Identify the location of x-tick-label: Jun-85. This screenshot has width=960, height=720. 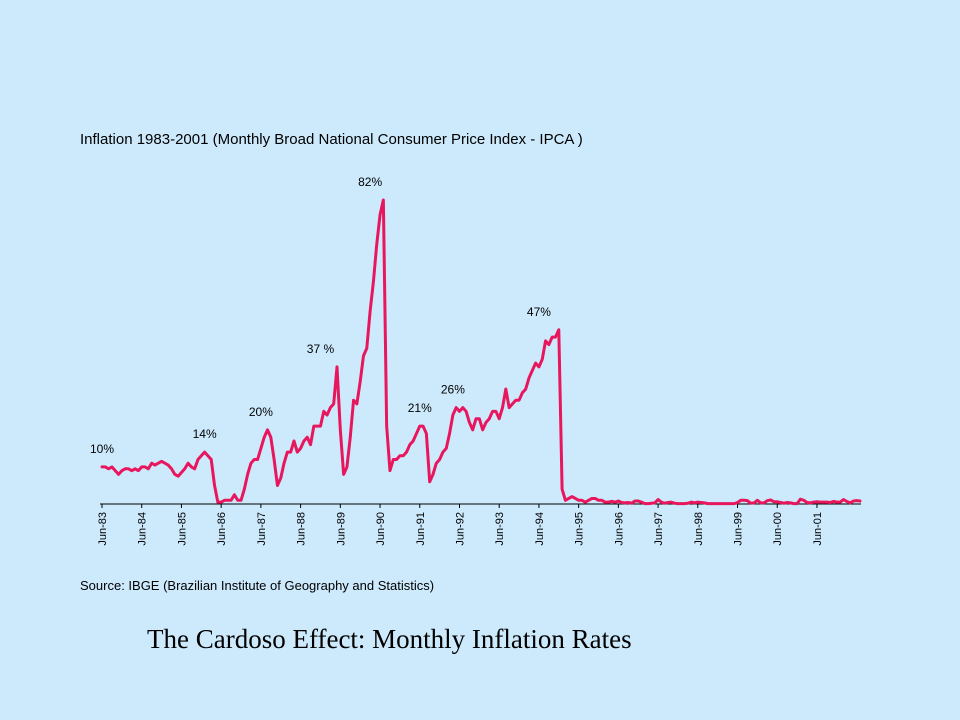
(182, 529).